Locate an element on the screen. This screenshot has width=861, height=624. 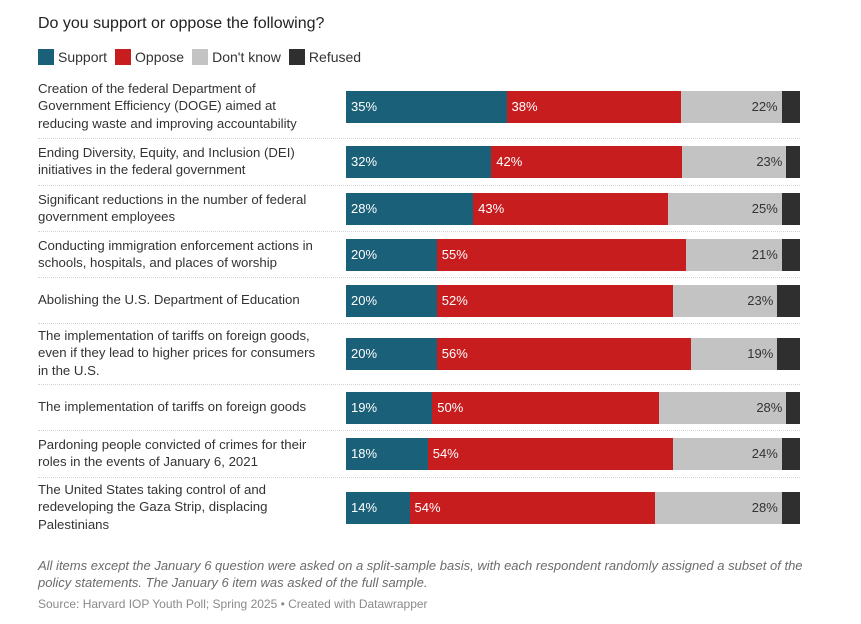
legend: Support Oppose Don't know Refused is located at coordinates (203, 57).